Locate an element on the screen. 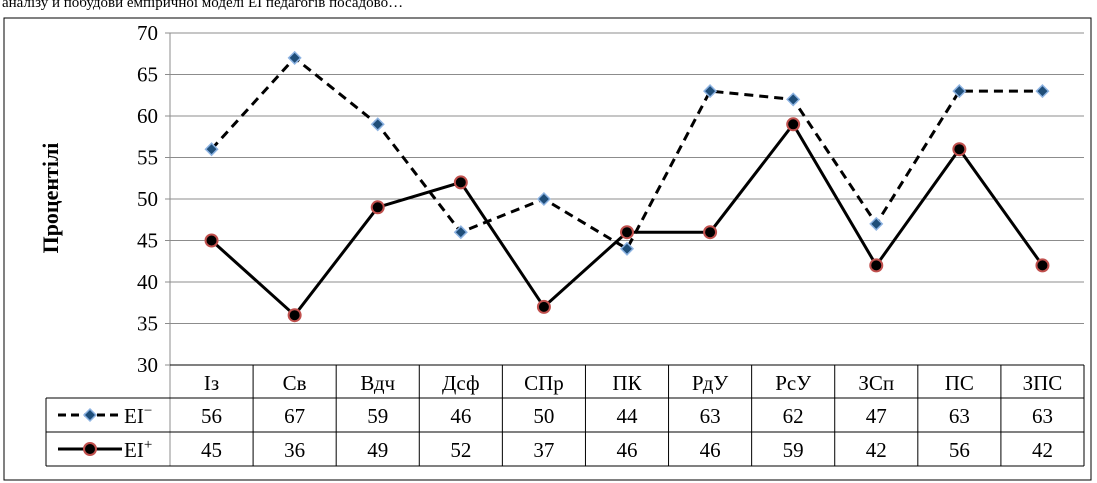 Image resolution: width=1097 pixels, height=483 pixels. y-tick-label: 40 is located at coordinates (147, 282).